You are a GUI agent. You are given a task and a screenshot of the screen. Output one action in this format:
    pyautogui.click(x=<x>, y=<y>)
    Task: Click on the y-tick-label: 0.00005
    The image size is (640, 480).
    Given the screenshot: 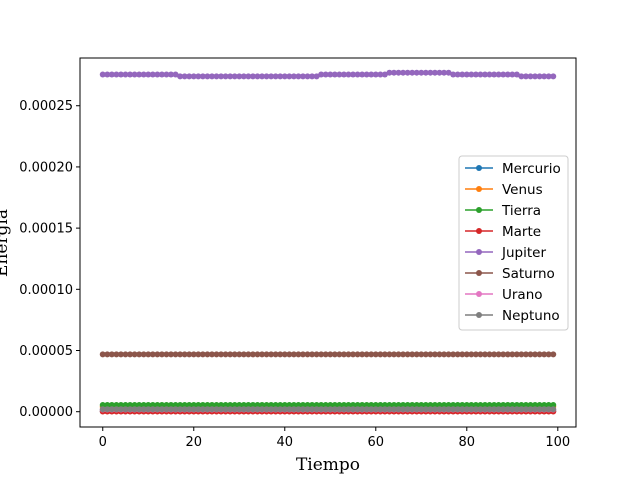 What is the action you would take?
    pyautogui.click(x=46, y=351)
    